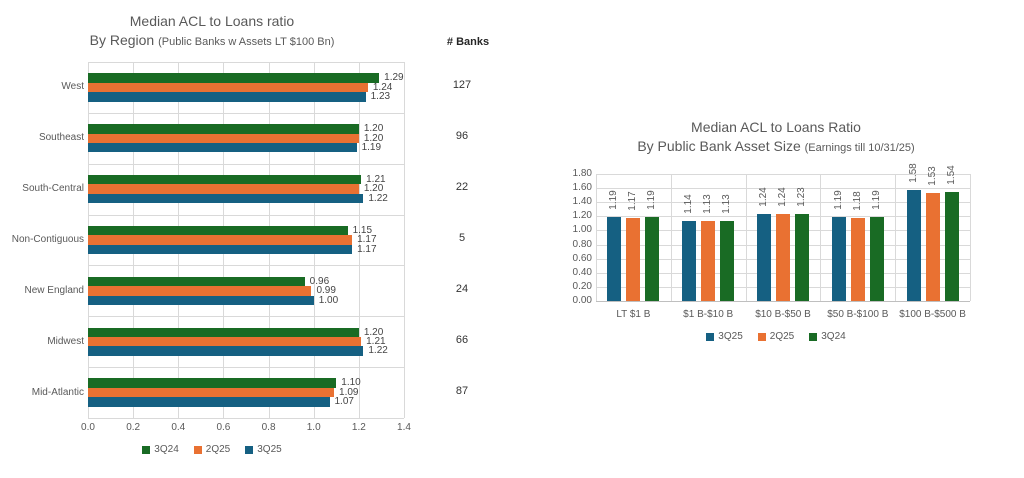  I want to click on x-axis-tick-label: 0.6, so click(223, 427).